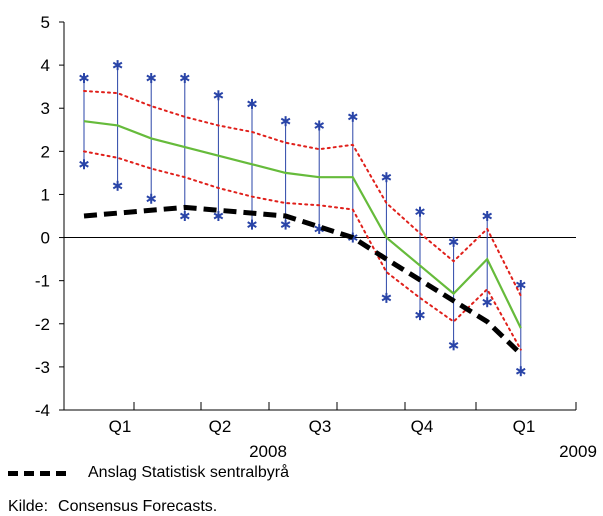  What do you see at coordinates (45, 194) in the screenshot?
I see `y-tick-label: 1` at bounding box center [45, 194].